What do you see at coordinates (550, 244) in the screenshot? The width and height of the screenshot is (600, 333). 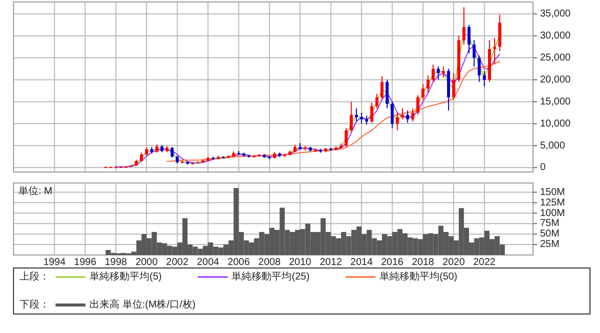 I see `y-tick-label: 25M` at bounding box center [550, 244].